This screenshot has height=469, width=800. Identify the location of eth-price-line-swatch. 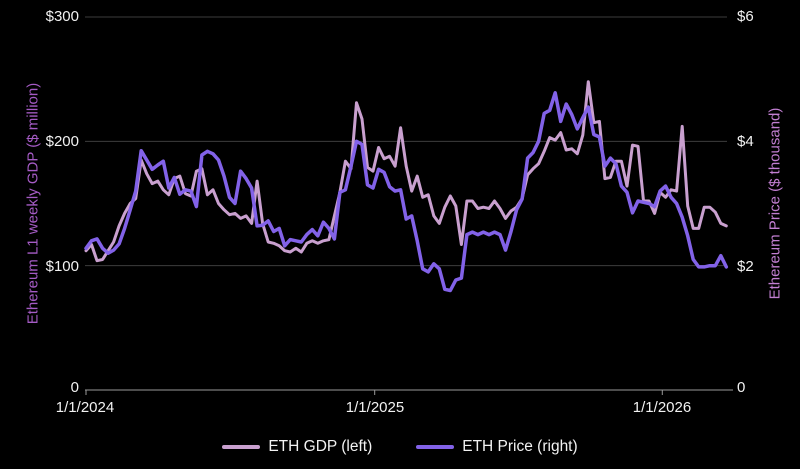
(435, 447).